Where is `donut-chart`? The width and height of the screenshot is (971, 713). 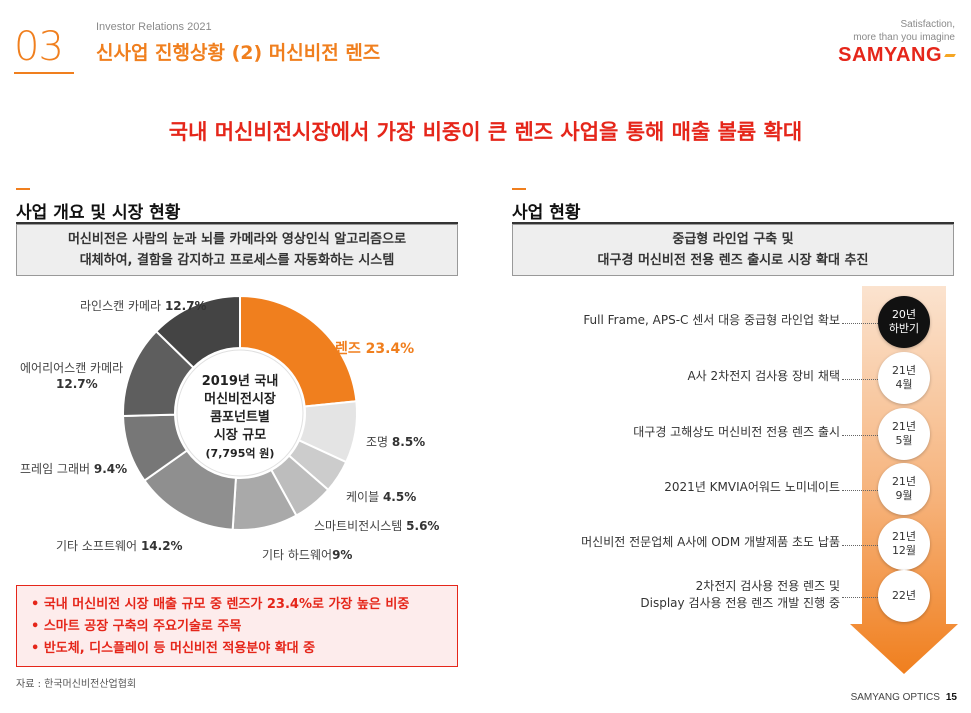
donut-chart is located at coordinates (240, 412).